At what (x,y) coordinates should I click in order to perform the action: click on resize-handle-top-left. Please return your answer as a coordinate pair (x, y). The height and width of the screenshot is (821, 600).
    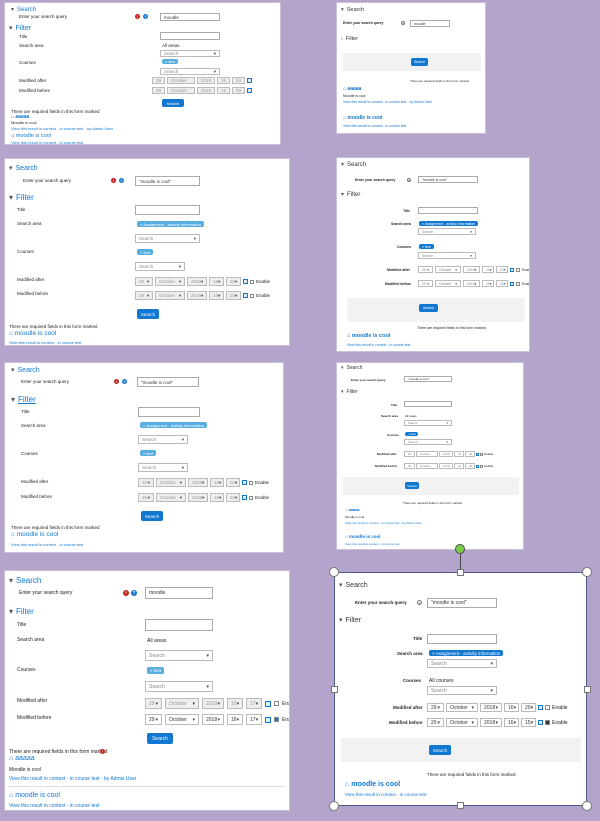
    Looking at the image, I should click on (334, 572).